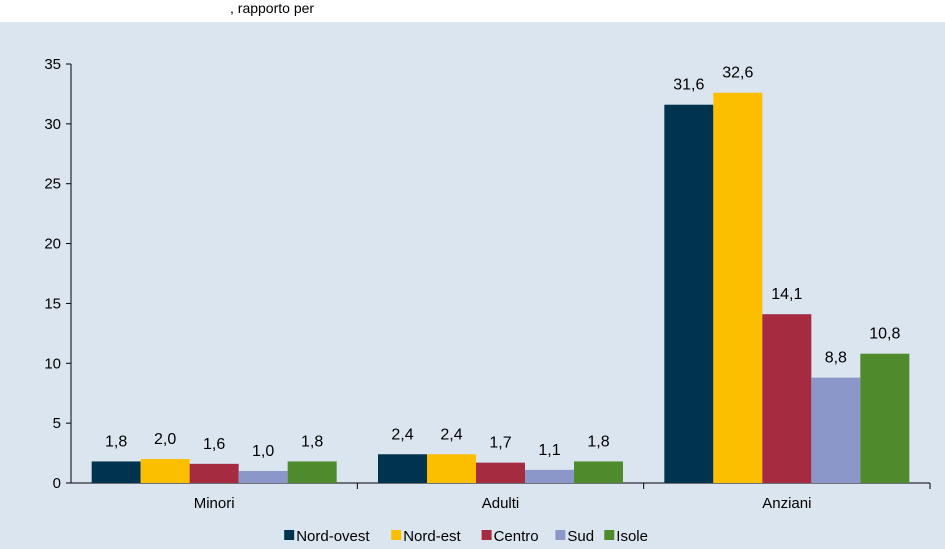  I want to click on data-label: 31,6, so click(688, 85).